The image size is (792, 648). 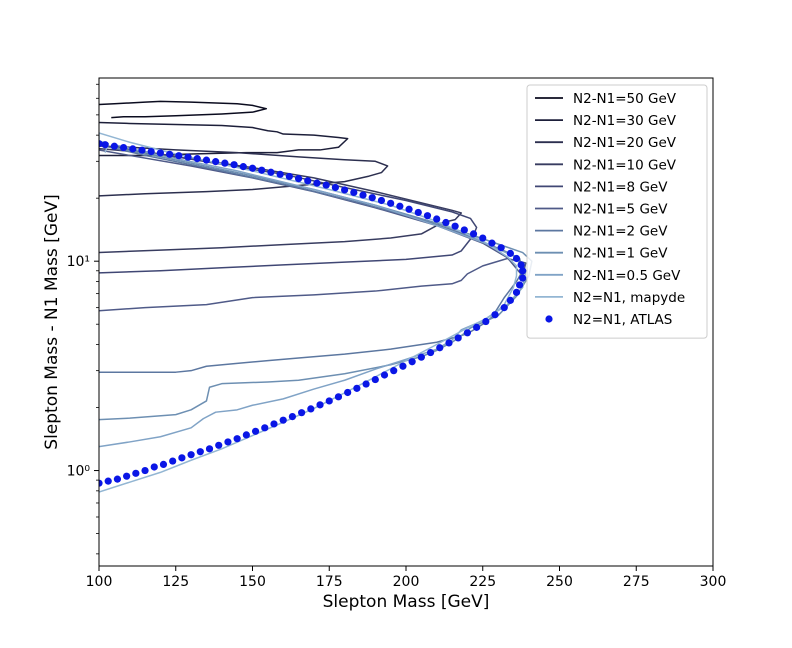 I want to click on x-tick-label: 250, so click(x=559, y=582).